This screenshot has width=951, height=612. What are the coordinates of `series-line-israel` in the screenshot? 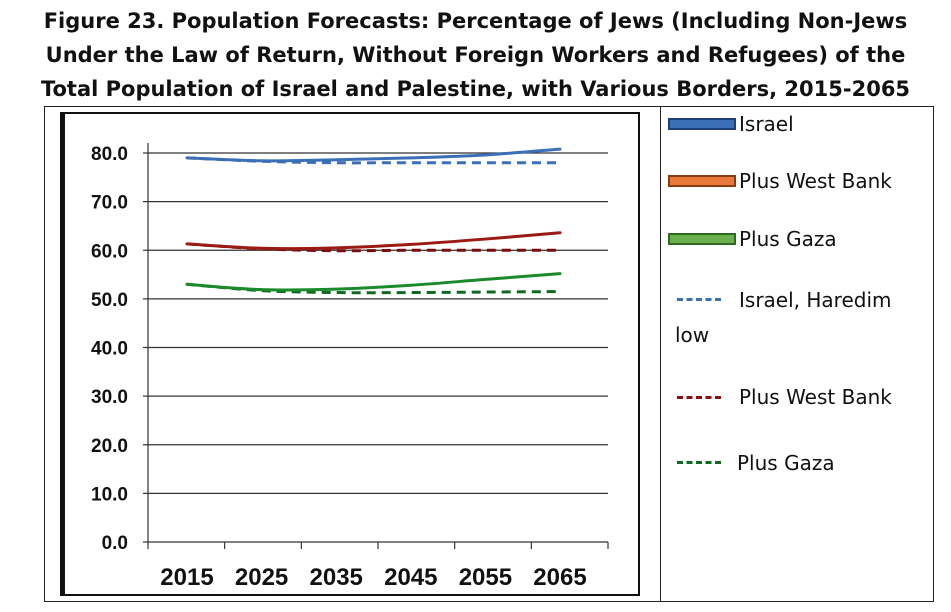 It's located at (373, 155).